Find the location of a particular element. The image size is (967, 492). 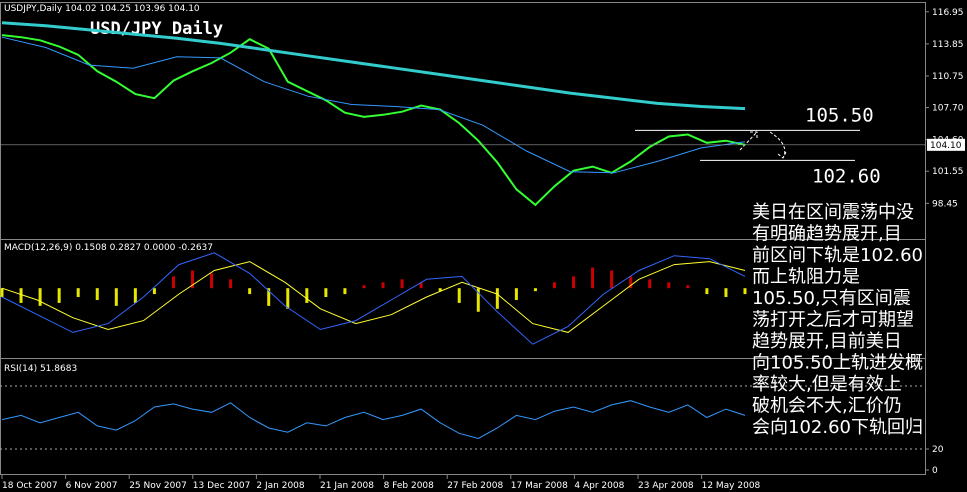

x-tick-label: 4 Apr 2008 is located at coordinates (599, 486).